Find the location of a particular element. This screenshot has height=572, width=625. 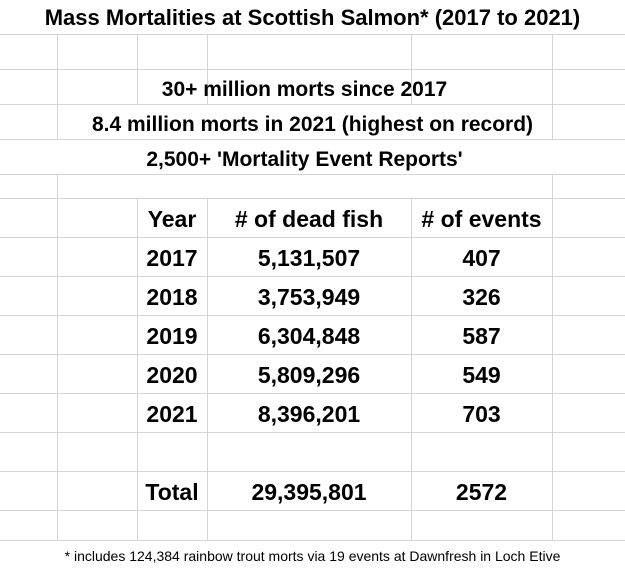

total-label: Total is located at coordinates (172, 492).